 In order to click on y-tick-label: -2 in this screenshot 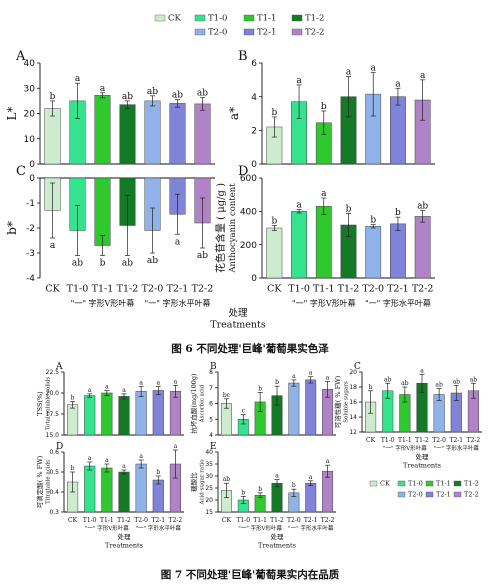, I will do `click(30, 229)`.